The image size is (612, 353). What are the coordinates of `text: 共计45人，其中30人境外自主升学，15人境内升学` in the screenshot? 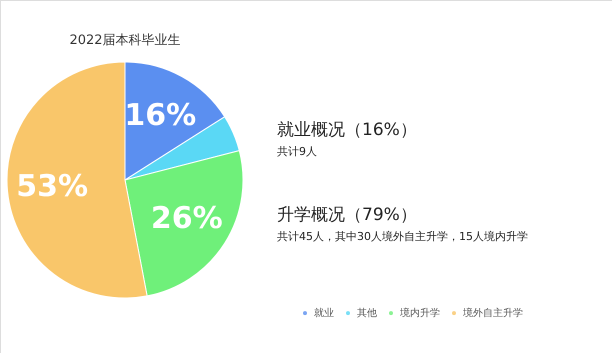 It's located at (402, 236).